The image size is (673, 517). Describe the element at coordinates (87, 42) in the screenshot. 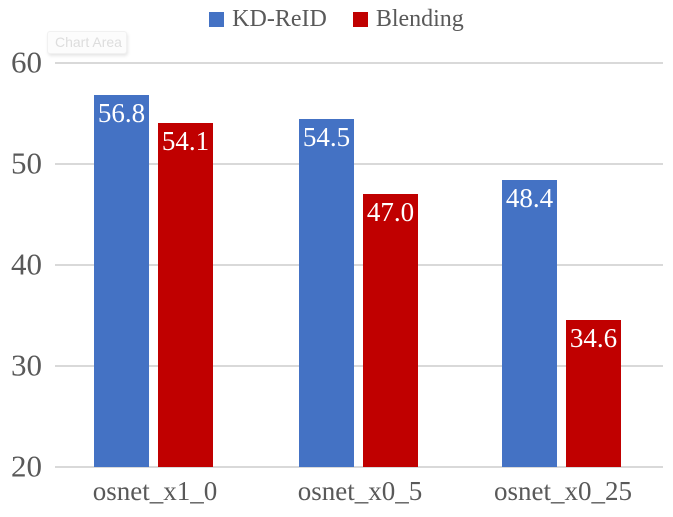

I see `chart-area-tooltip: Chart Area` at that location.